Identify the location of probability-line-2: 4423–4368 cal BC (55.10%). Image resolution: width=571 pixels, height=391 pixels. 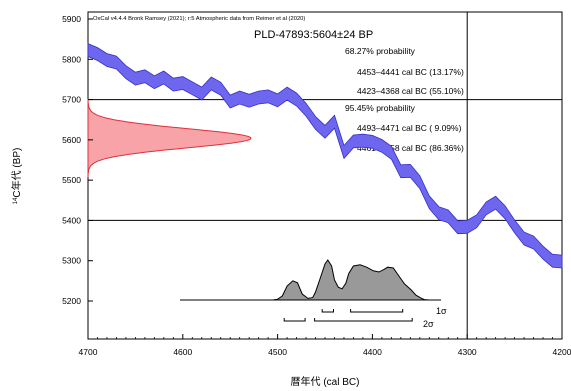
(410, 91).